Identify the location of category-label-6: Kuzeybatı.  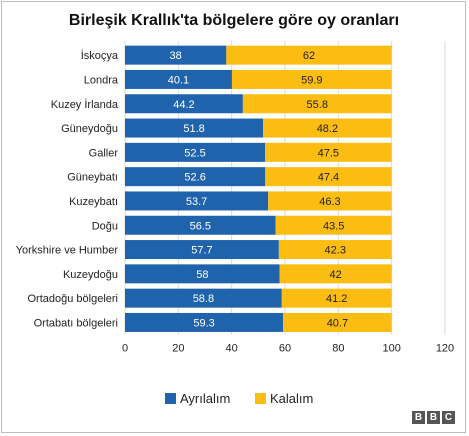
(93, 202).